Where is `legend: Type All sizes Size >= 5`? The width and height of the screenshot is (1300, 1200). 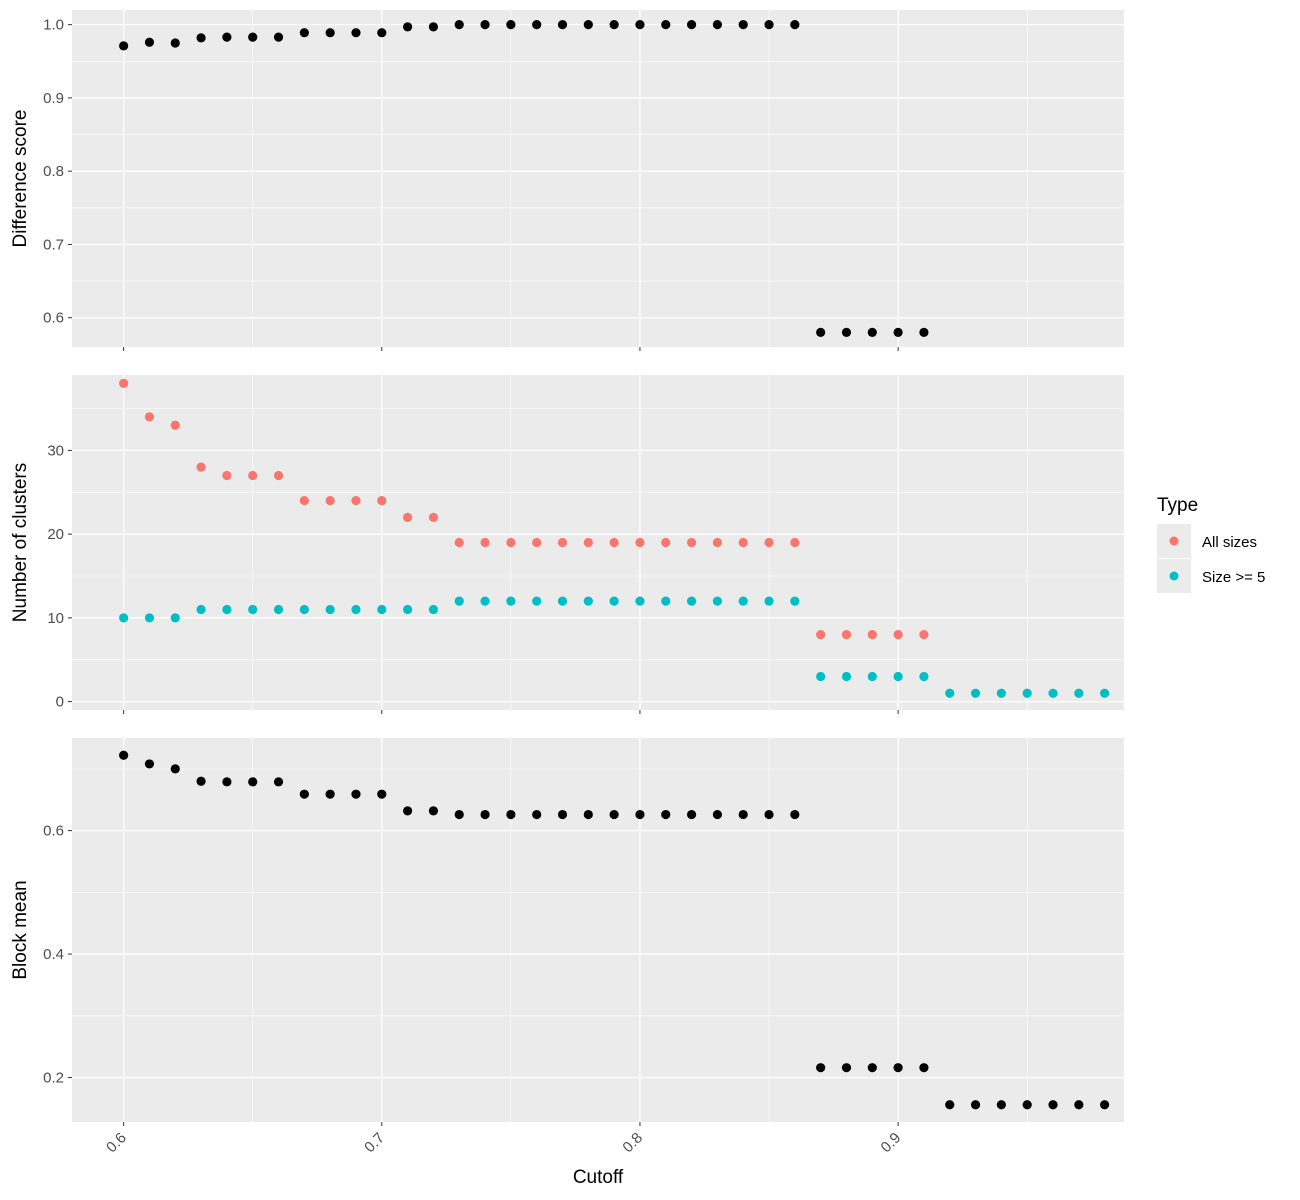 legend: Type All sizes Size >= 5 is located at coordinates (1211, 544).